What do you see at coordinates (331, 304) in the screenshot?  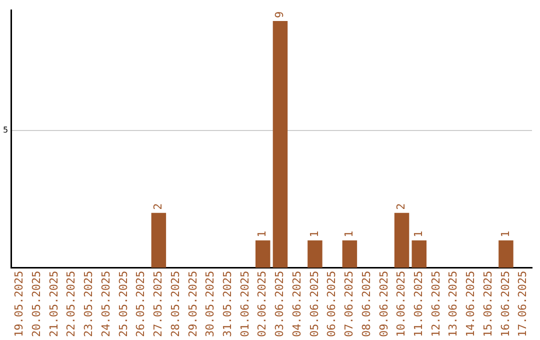 I see `x-tick-label: 06.06.2025` at bounding box center [331, 304].